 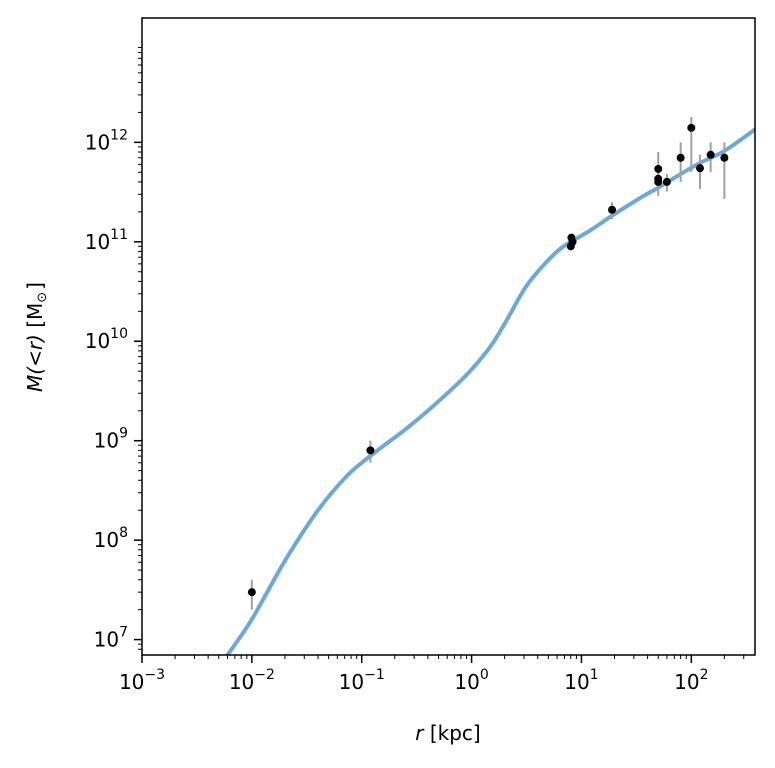 What do you see at coordinates (106, 389) in the screenshot?
I see `y-tick-labels: 10⁷ 10⁸ 10⁹ 10¹⁰ 10¹¹ 10¹²` at bounding box center [106, 389].